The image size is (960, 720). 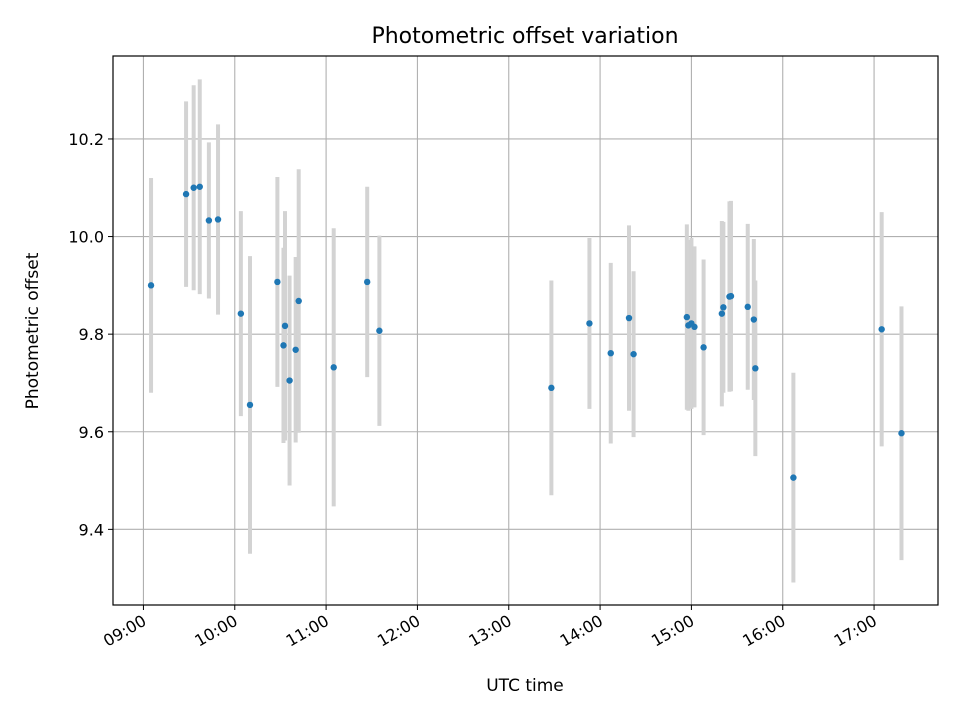 What do you see at coordinates (525, 686) in the screenshot?
I see `x-axis-label: UTC time` at bounding box center [525, 686].